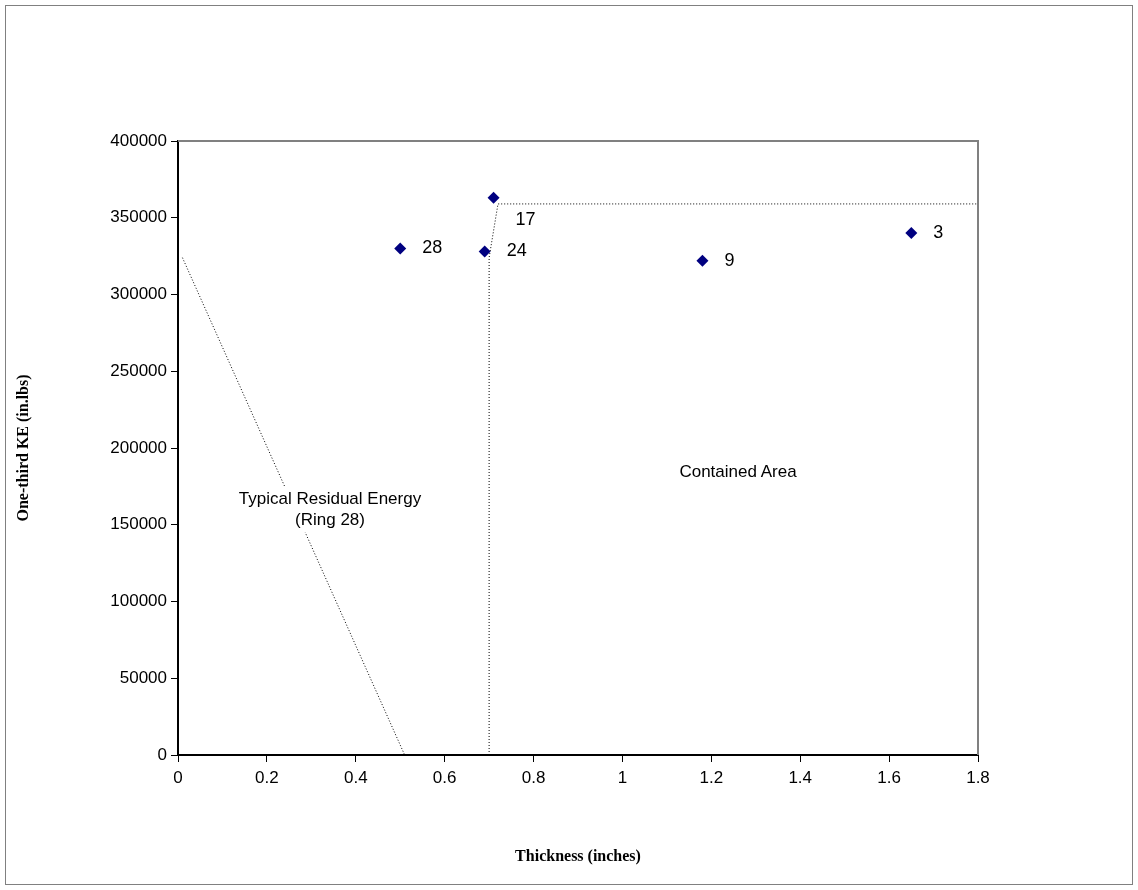  What do you see at coordinates (138, 217) in the screenshot?
I see `y-tick-label: 350000` at bounding box center [138, 217].